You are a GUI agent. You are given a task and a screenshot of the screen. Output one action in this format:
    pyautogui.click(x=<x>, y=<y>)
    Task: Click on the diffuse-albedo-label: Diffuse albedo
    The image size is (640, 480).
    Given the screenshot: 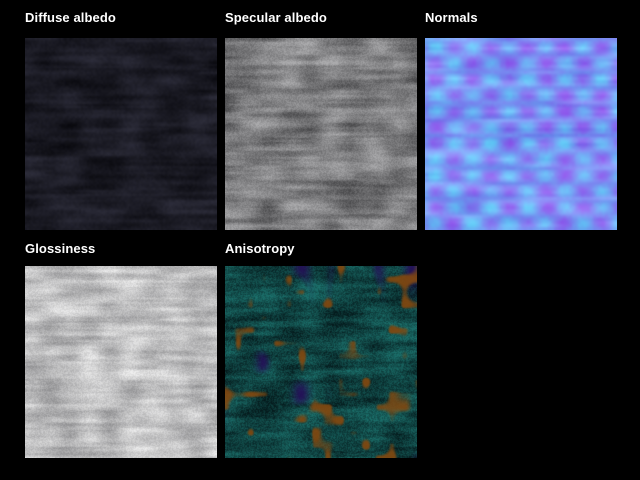 What is the action you would take?
    pyautogui.click(x=70, y=17)
    